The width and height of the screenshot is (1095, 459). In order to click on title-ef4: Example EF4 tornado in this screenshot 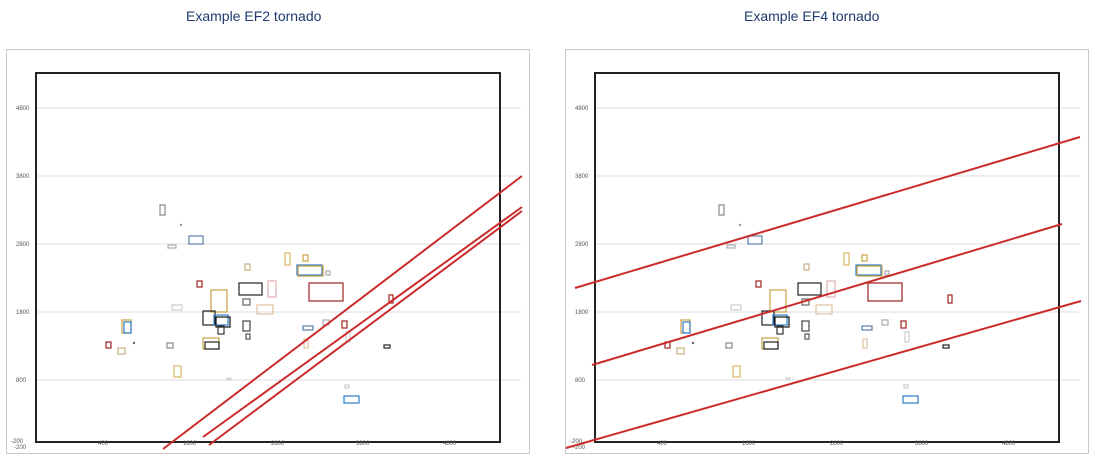, I will do `click(812, 16)`.